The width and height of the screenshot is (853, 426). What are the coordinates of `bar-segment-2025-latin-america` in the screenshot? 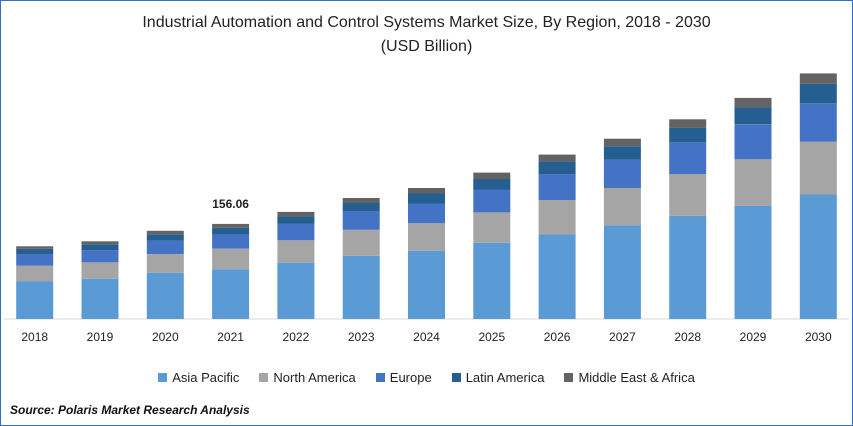 It's located at (492, 184).